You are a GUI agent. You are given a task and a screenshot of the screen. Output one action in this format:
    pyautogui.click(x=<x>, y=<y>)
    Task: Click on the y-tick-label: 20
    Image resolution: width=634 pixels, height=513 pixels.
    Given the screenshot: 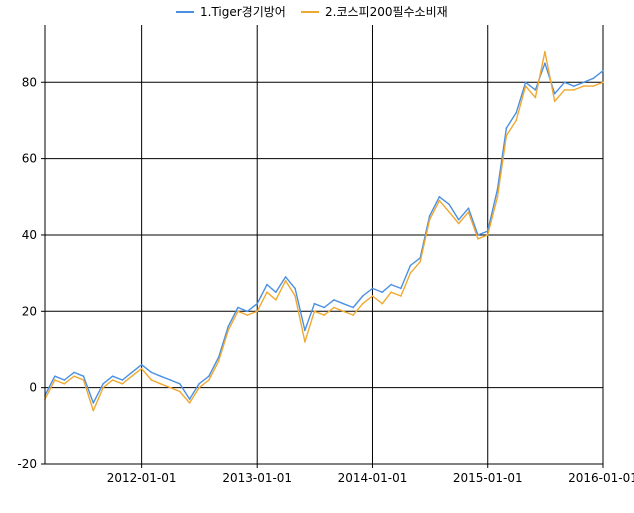 What is the action you would take?
    pyautogui.click(x=29, y=311)
    